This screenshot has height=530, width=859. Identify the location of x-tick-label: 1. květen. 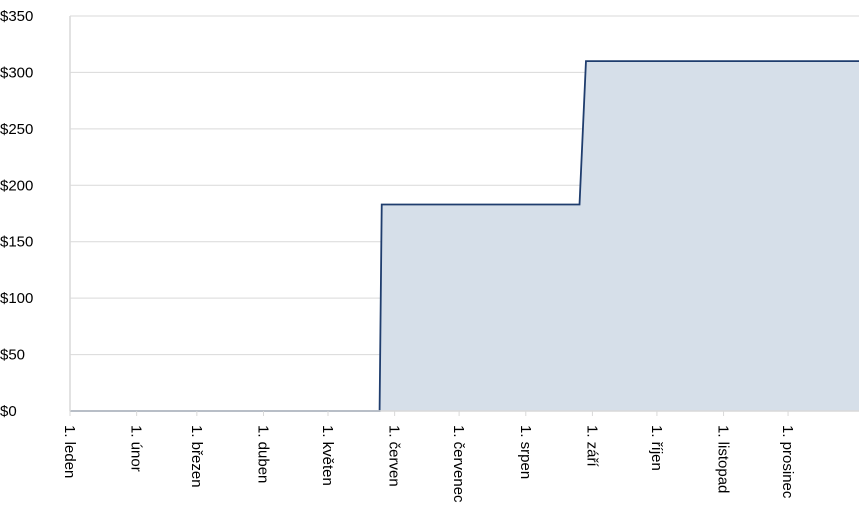
(327, 455).